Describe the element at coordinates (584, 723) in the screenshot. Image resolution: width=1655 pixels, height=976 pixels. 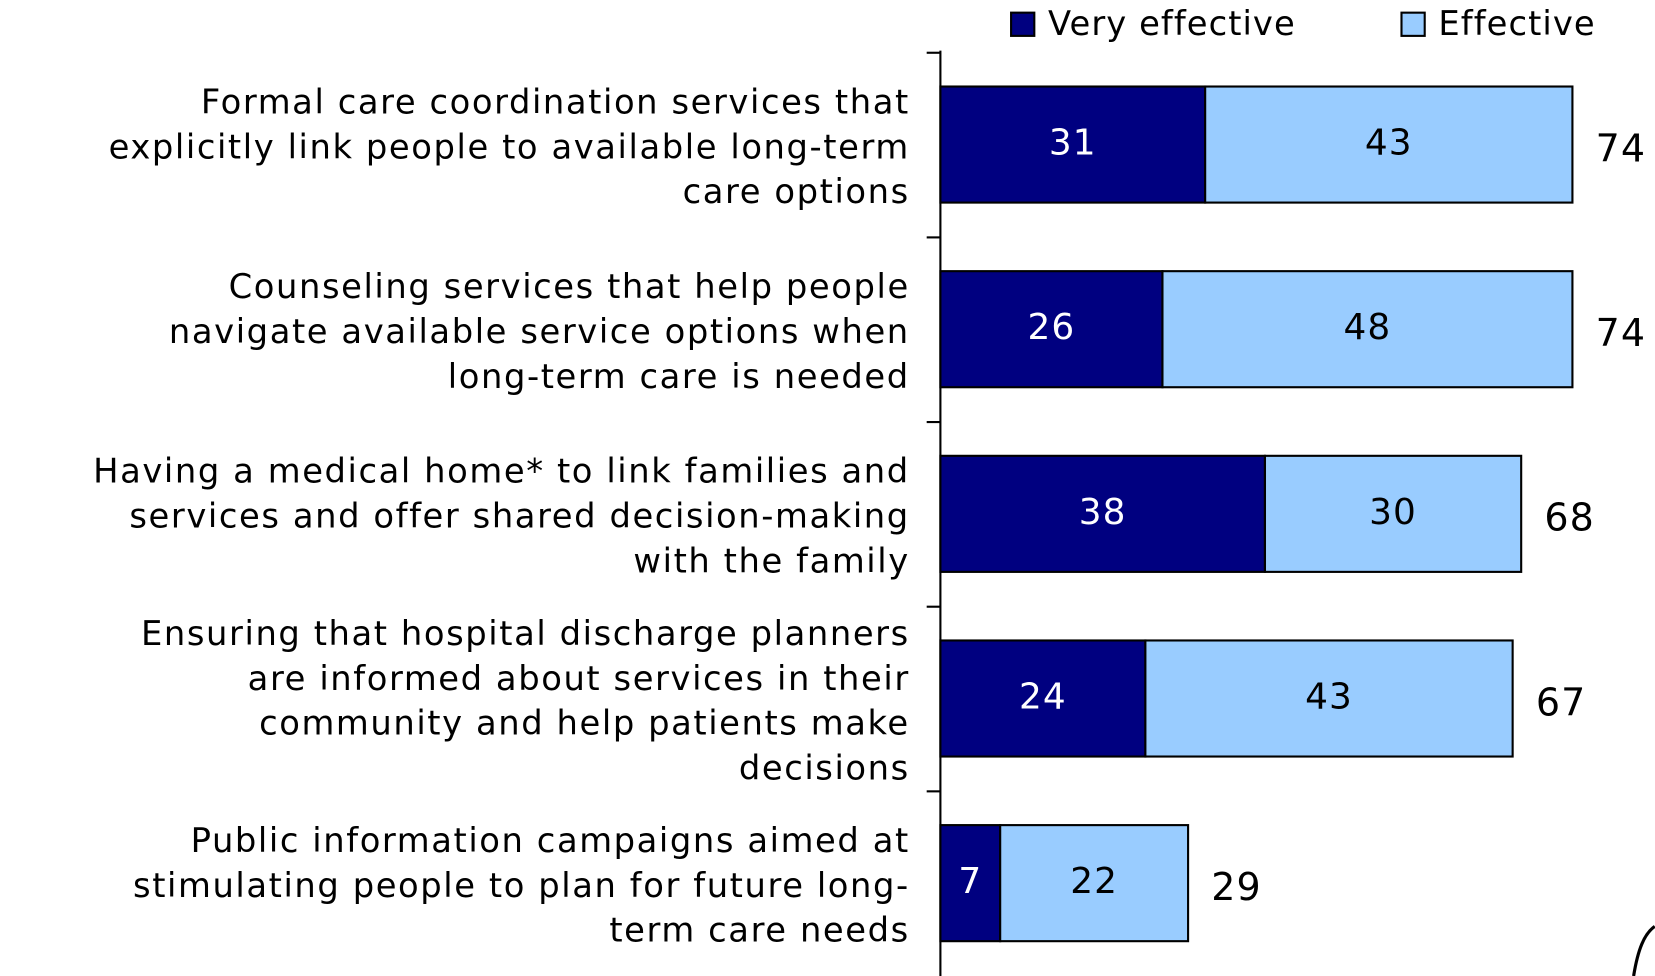
I see `category-label: community and help patients make` at that location.